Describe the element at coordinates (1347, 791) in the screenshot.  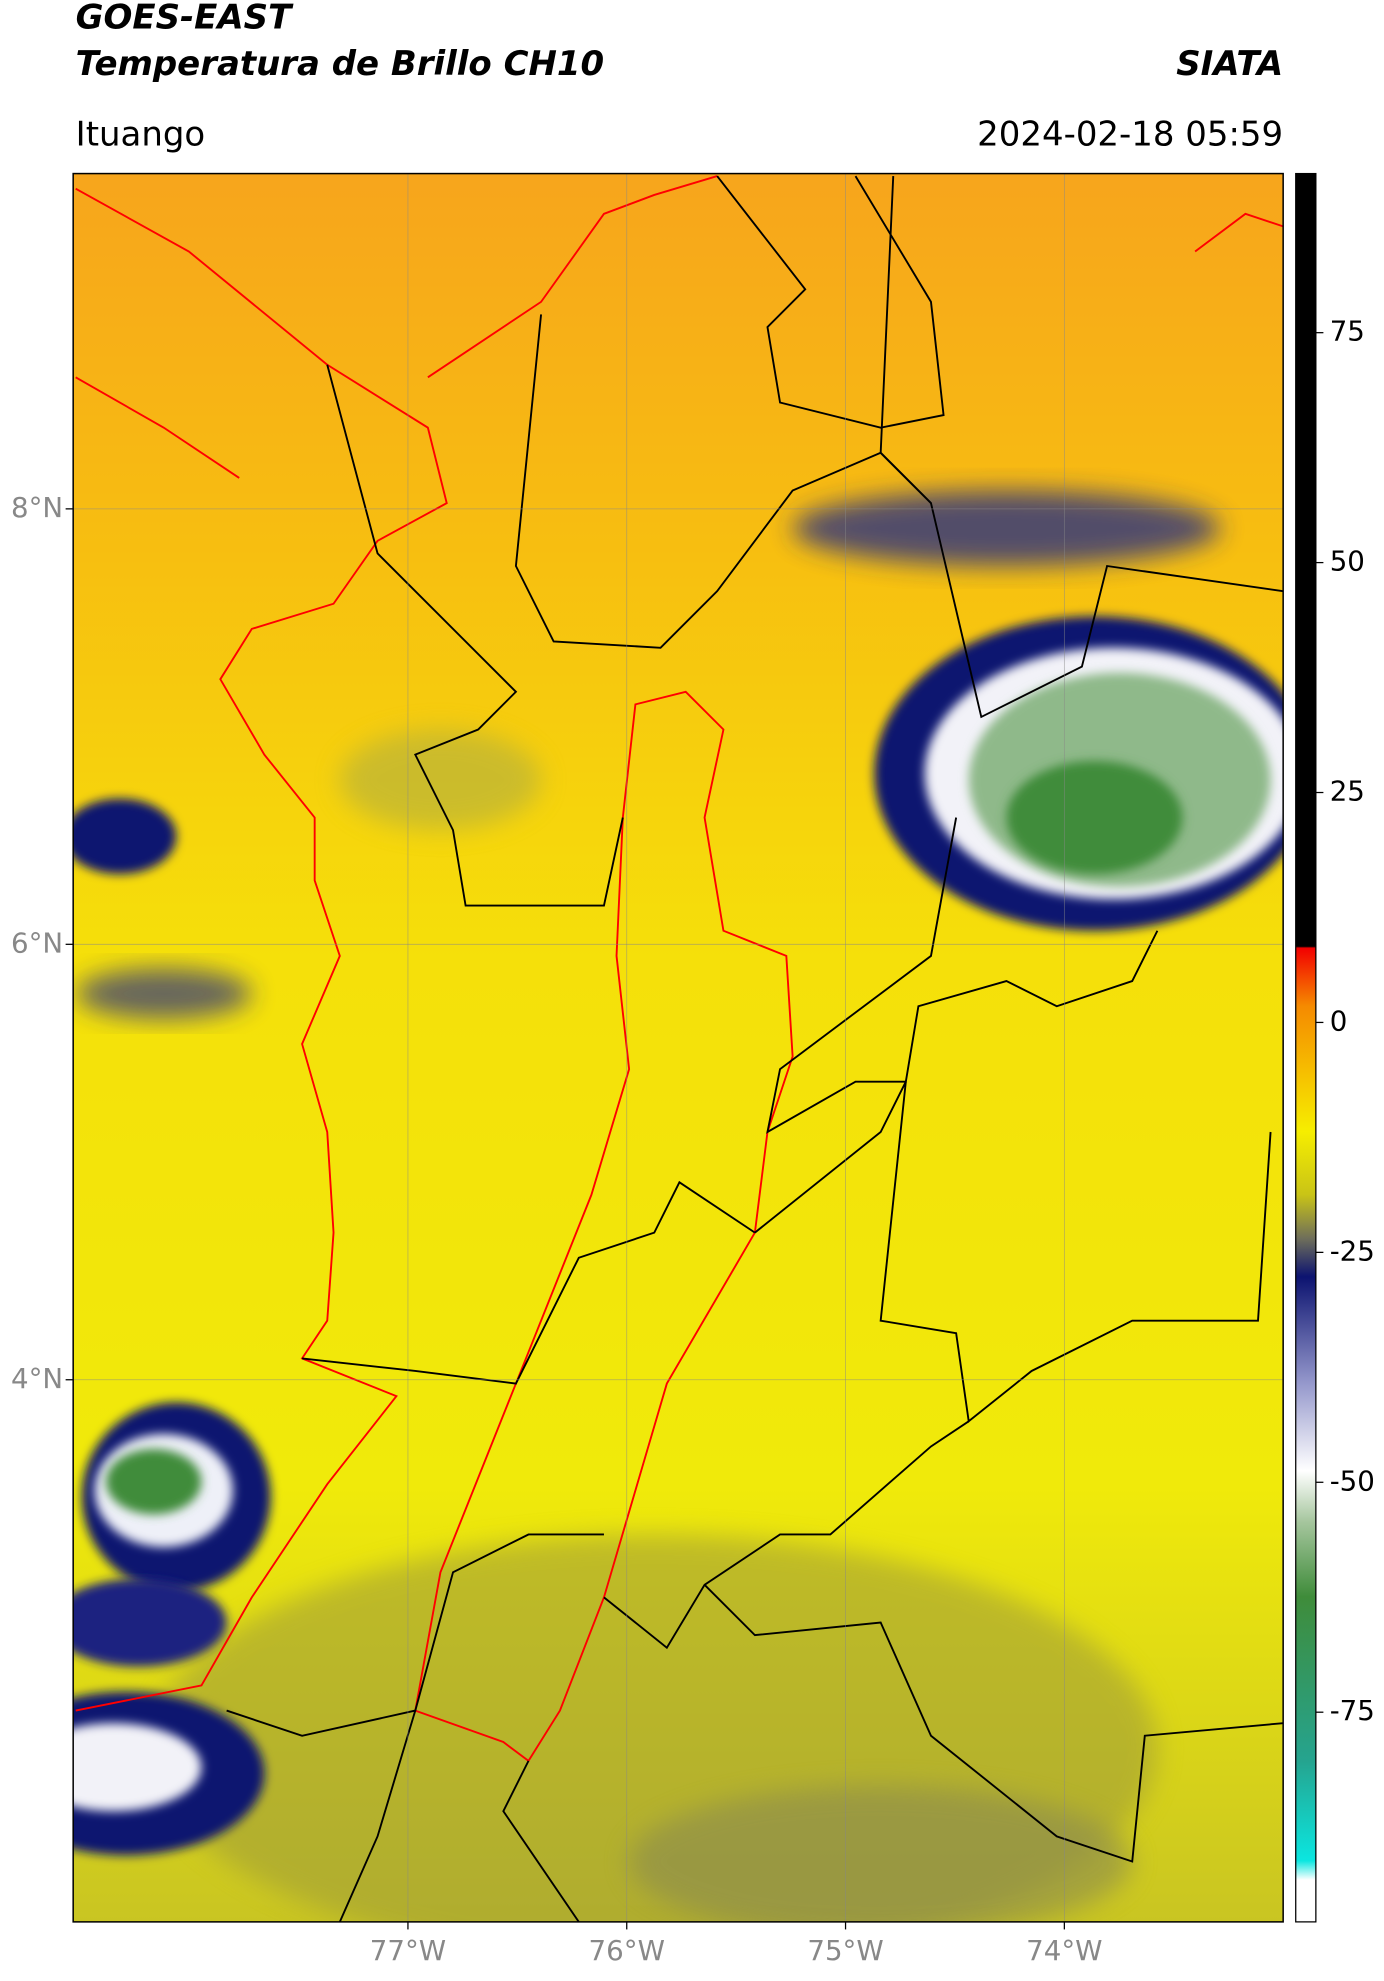
I see `colorbar-tick-label: 25` at that location.